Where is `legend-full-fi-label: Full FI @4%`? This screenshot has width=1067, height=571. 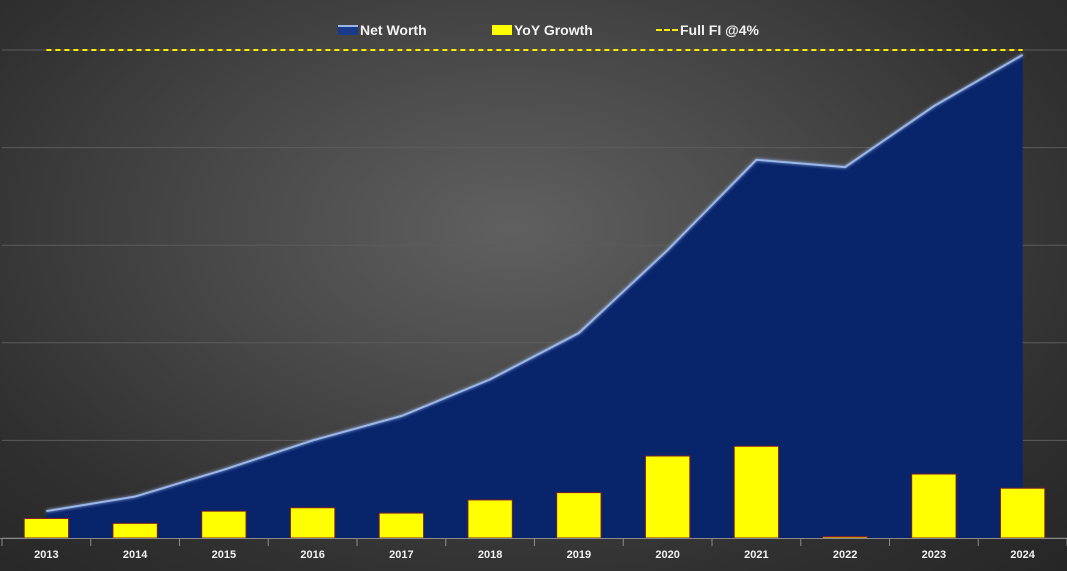 legend-full-fi-label: Full FI @4% is located at coordinates (719, 30).